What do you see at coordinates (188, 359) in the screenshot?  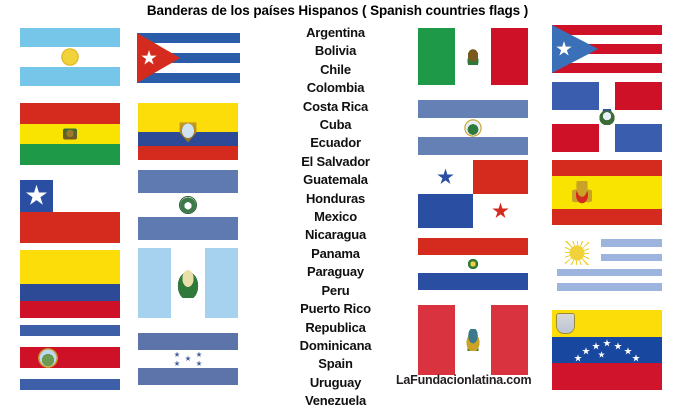 I see `five-stars-group` at bounding box center [188, 359].